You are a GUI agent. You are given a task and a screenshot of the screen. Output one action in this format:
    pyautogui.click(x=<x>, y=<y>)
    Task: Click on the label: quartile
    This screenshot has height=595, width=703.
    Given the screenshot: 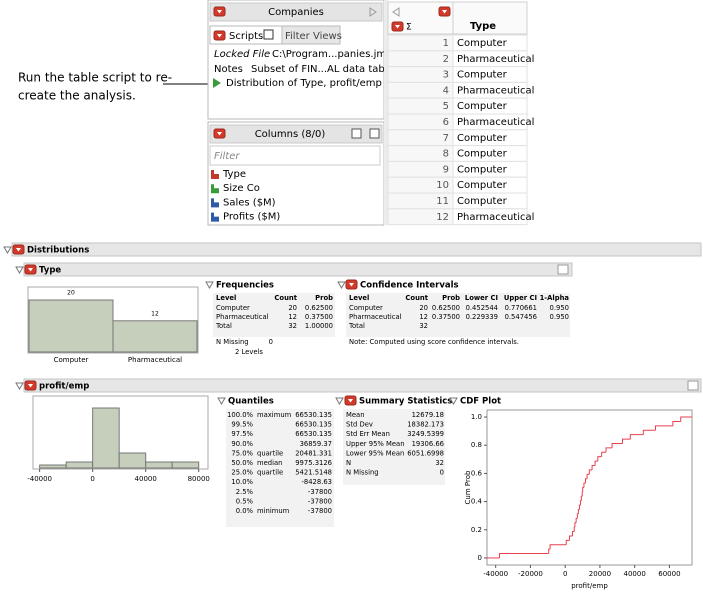 What is the action you would take?
    pyautogui.click(x=270, y=453)
    